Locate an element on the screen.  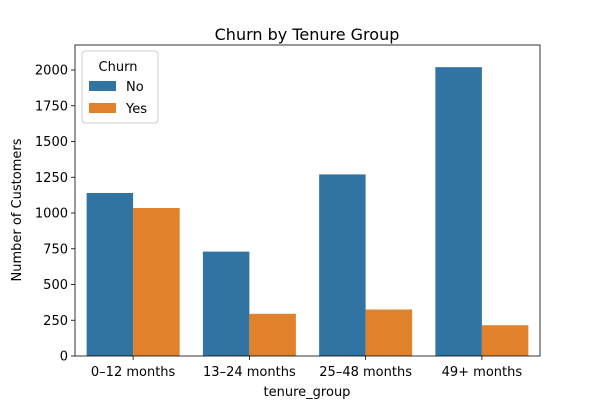
y-axis: 0 250 500 750 1000 1250 1500 1750 2000 is located at coordinates (55, 214).